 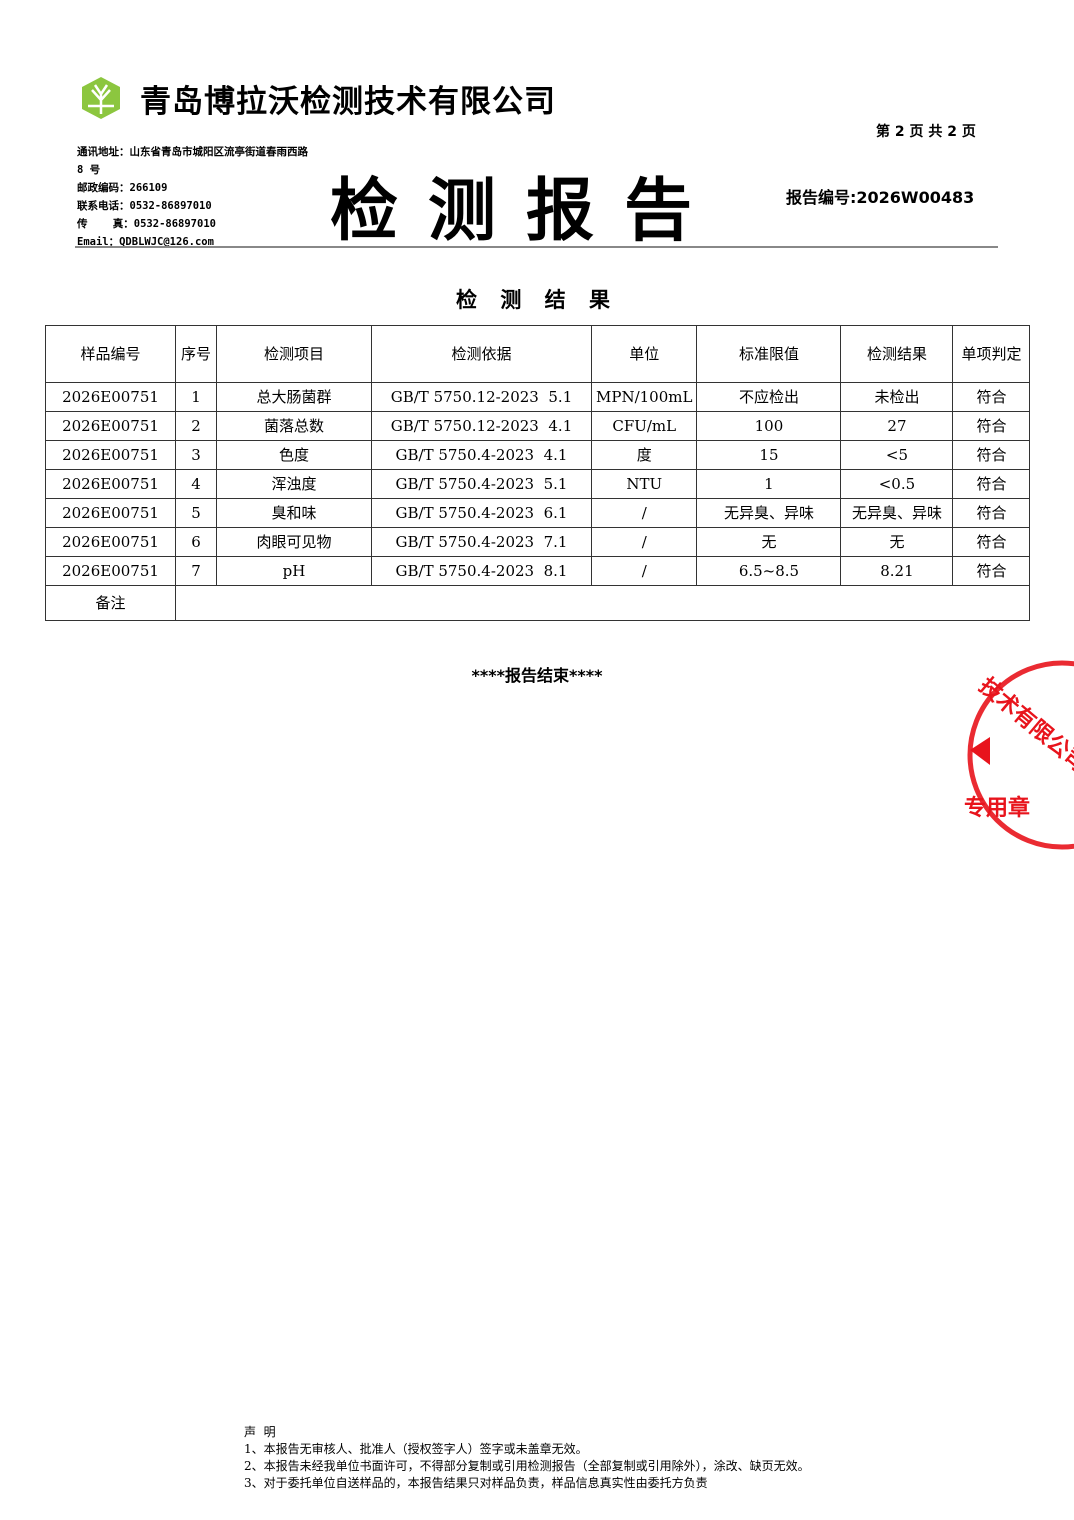 What do you see at coordinates (644, 455) in the screenshot?
I see `table-cell: 度` at bounding box center [644, 455].